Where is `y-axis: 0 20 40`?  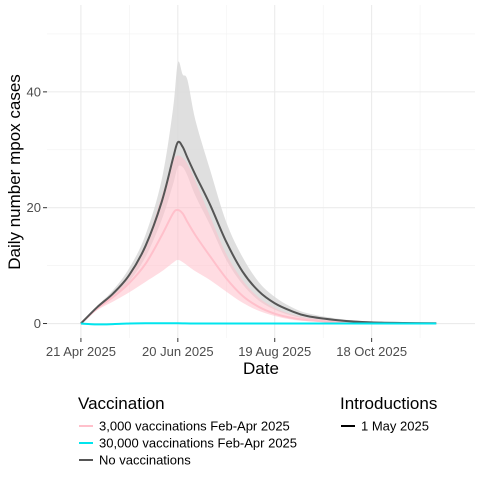
y-axis: 0 20 40 is located at coordinates (37, 207).